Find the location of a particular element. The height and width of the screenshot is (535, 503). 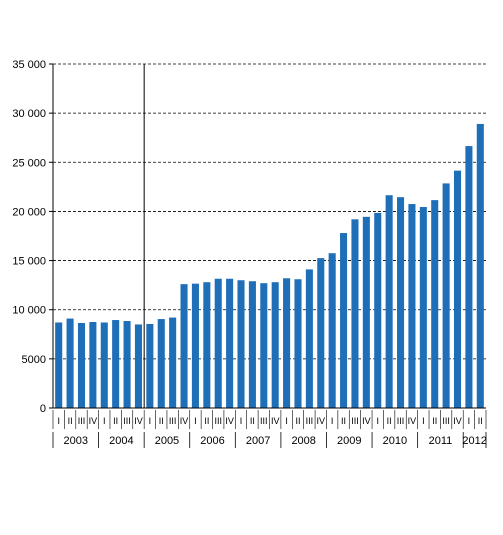

y-tick-label: 20 000 is located at coordinates (29, 212).